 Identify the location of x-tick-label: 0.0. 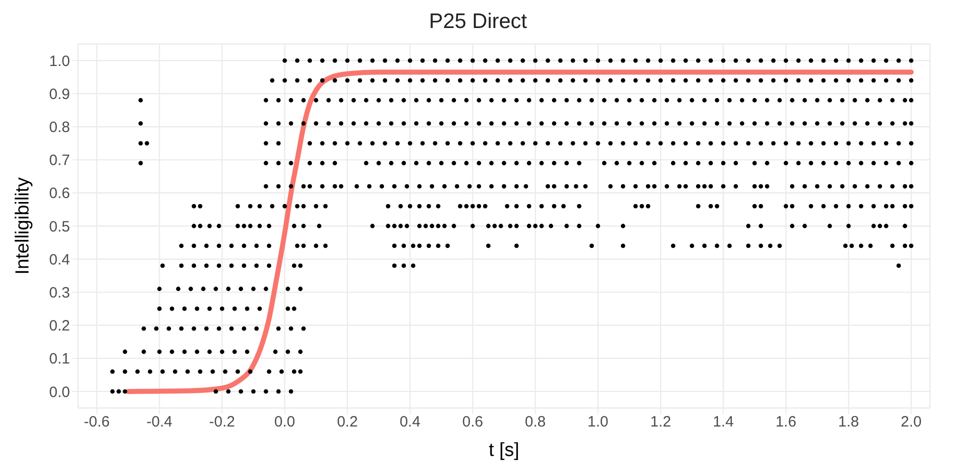
(285, 422).